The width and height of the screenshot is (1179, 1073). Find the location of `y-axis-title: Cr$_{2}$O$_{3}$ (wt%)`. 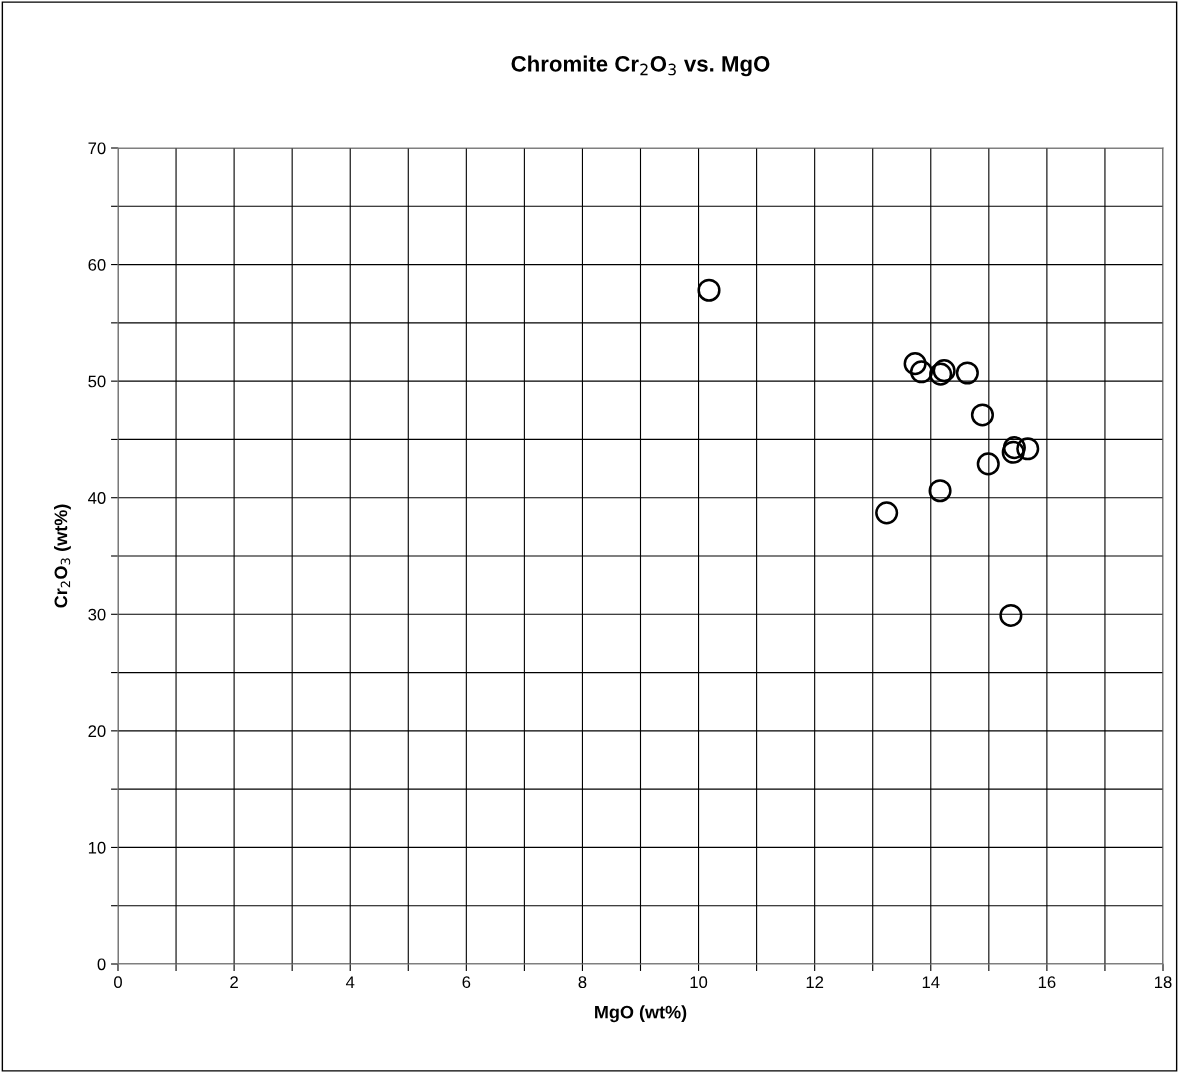

y-axis-title: Cr$_{2}$O$_{3}$ (wt%) is located at coordinates (62, 556).